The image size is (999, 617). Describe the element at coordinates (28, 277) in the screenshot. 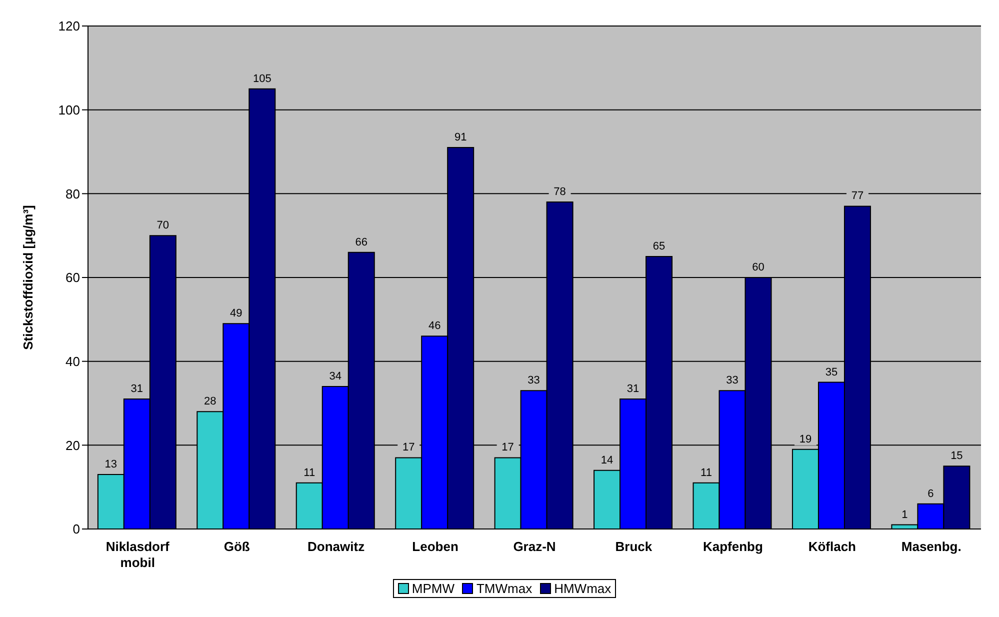

I see `y-axis-title: Stickstoffdioxid [µg/m³]` at that location.